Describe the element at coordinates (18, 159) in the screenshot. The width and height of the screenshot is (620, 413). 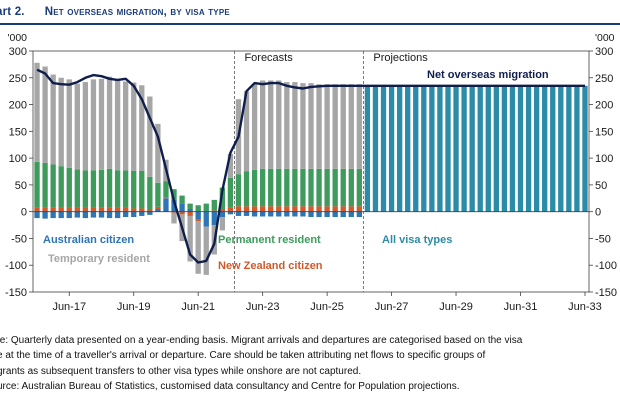
I see `y-tick-label-left: 100` at that location.